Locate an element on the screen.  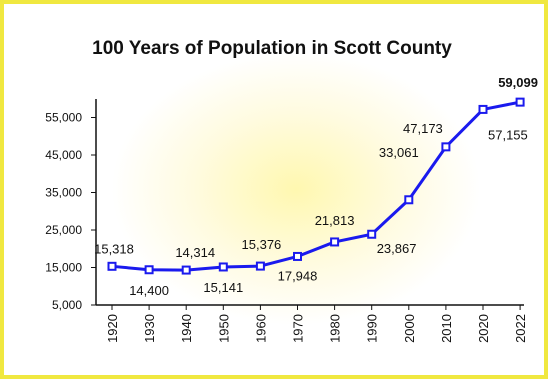
data-label: 17,948 is located at coordinates (298, 275).